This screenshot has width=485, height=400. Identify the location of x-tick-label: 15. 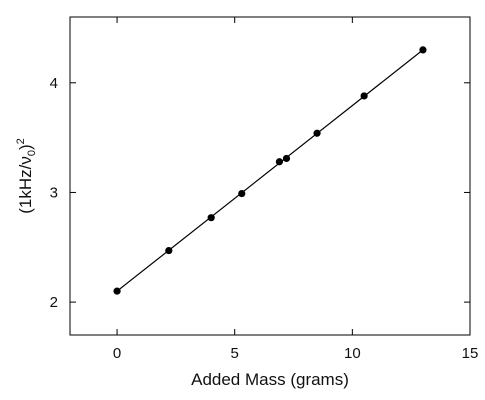
(470, 353).